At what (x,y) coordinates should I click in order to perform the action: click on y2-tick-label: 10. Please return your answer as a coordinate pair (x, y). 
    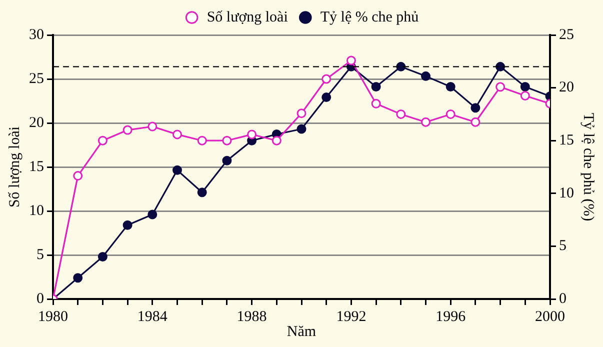
    Looking at the image, I should click on (566, 193).